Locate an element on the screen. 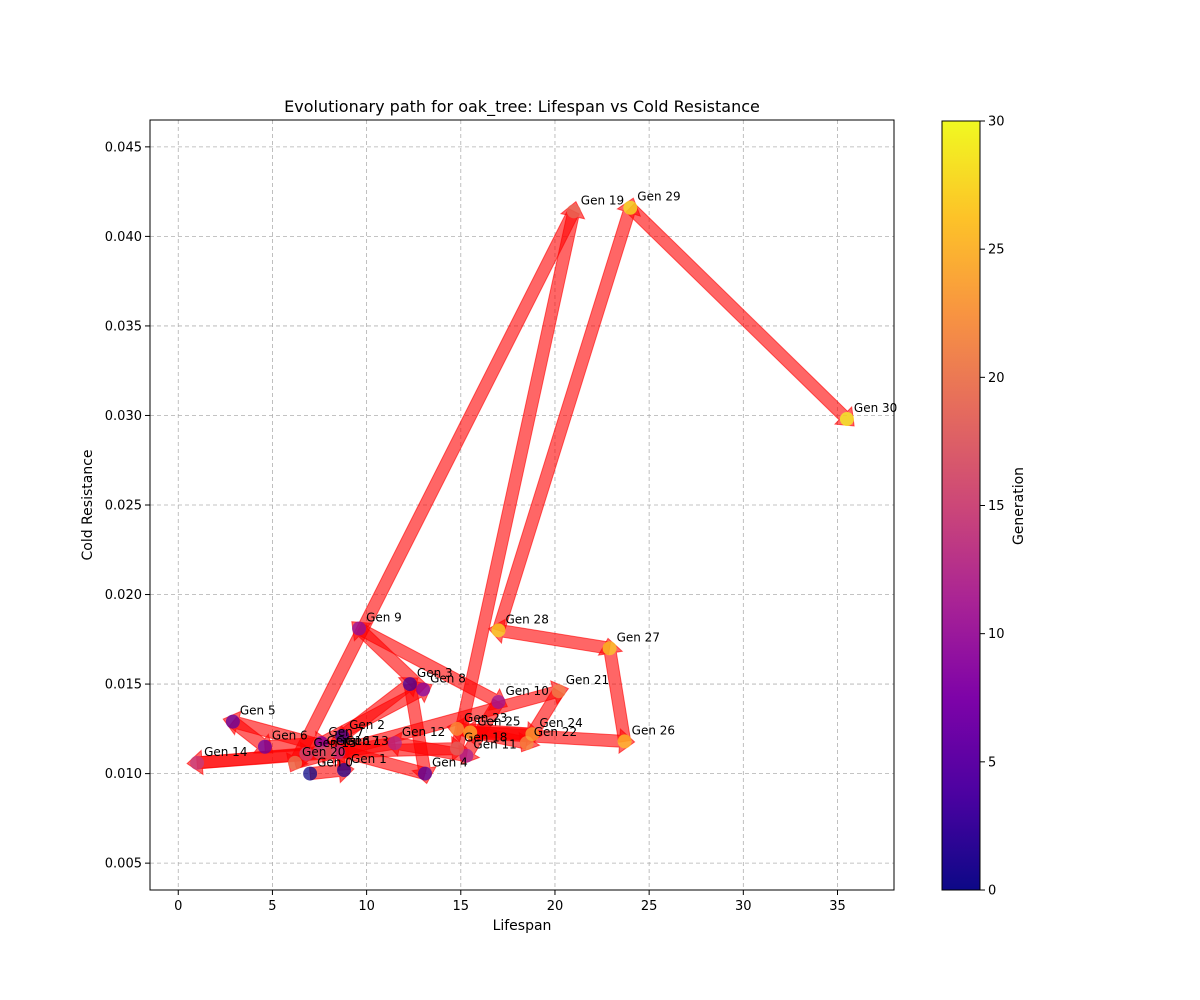 This screenshot has width=1200, height=1000. generation-label: Gen 3 is located at coordinates (435, 673).